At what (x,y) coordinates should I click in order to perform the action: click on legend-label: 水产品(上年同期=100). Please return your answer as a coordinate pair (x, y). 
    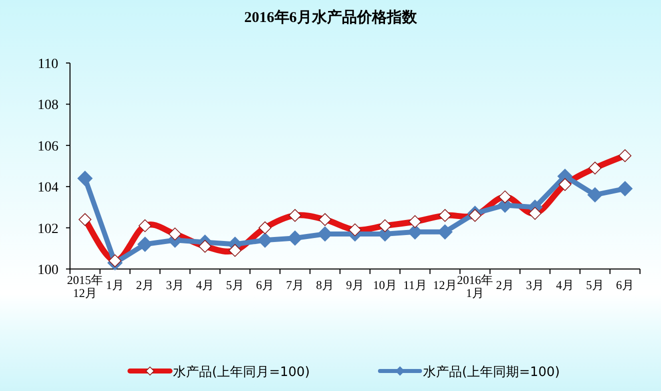
    Looking at the image, I should click on (491, 372).